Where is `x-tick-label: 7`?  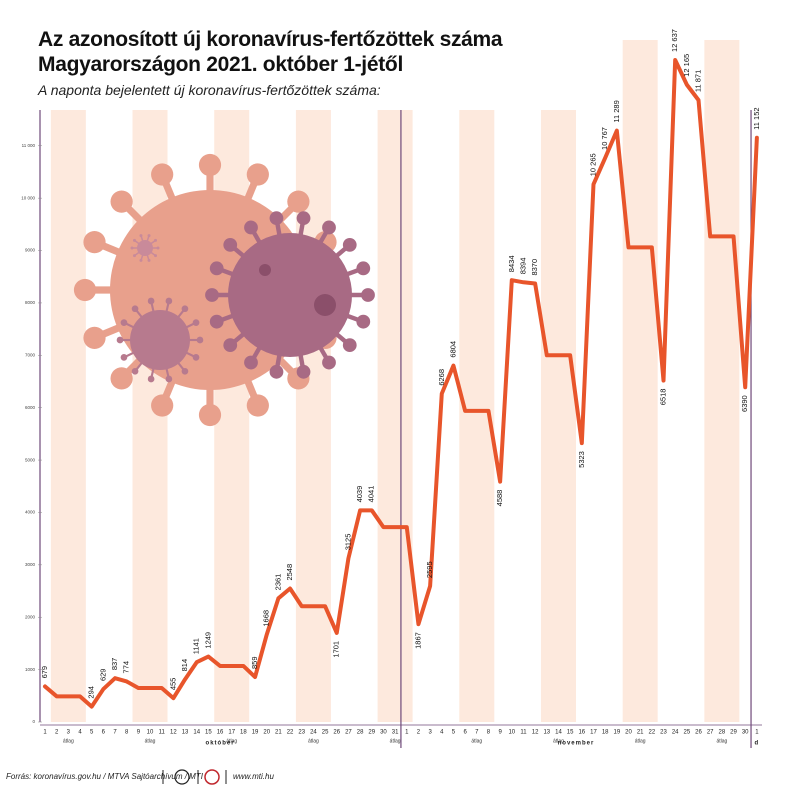
x-tick-label: 7 is located at coordinates (477, 733).